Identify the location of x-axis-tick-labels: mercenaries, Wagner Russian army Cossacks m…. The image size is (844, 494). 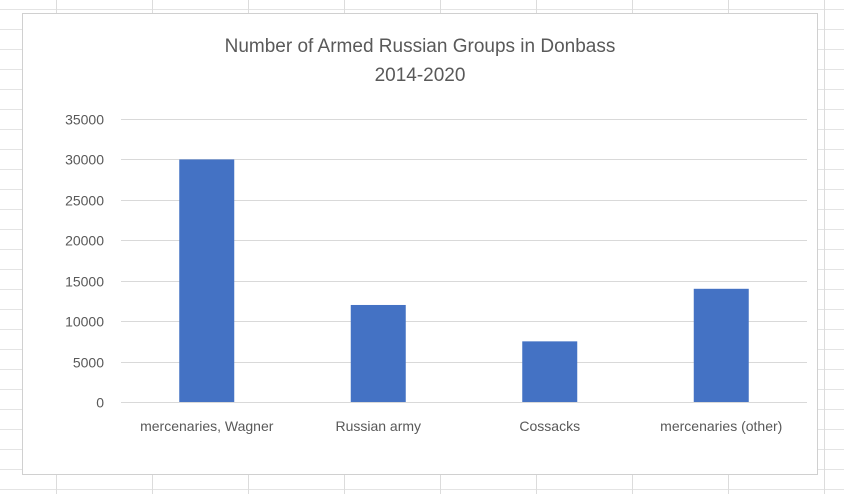
(461, 426).